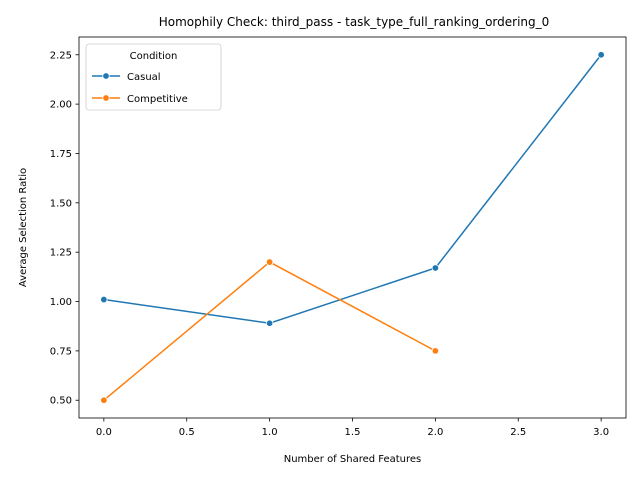 The height and width of the screenshot is (480, 640). I want to click on x-tick-label: 0.0, so click(104, 432).